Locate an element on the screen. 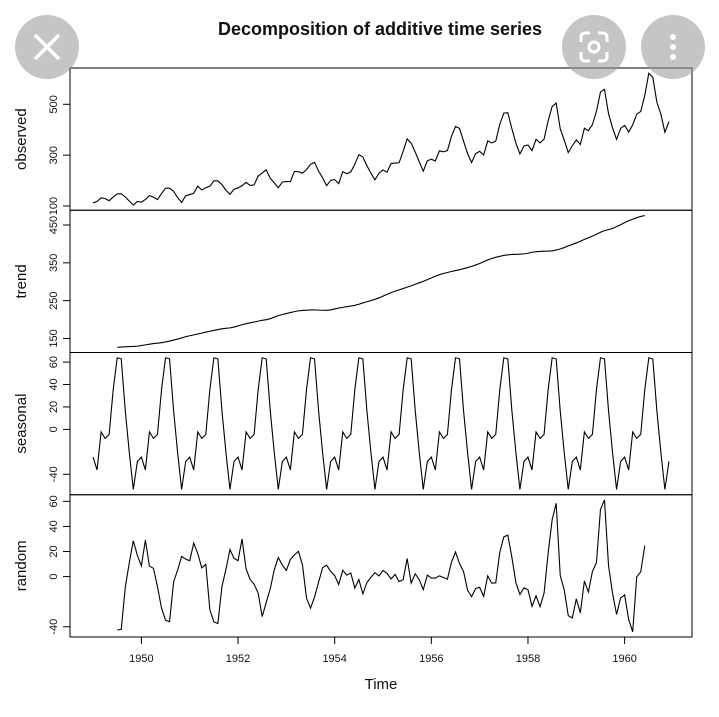 The height and width of the screenshot is (717, 719). y-tick-label: 350 is located at coordinates (54, 263).